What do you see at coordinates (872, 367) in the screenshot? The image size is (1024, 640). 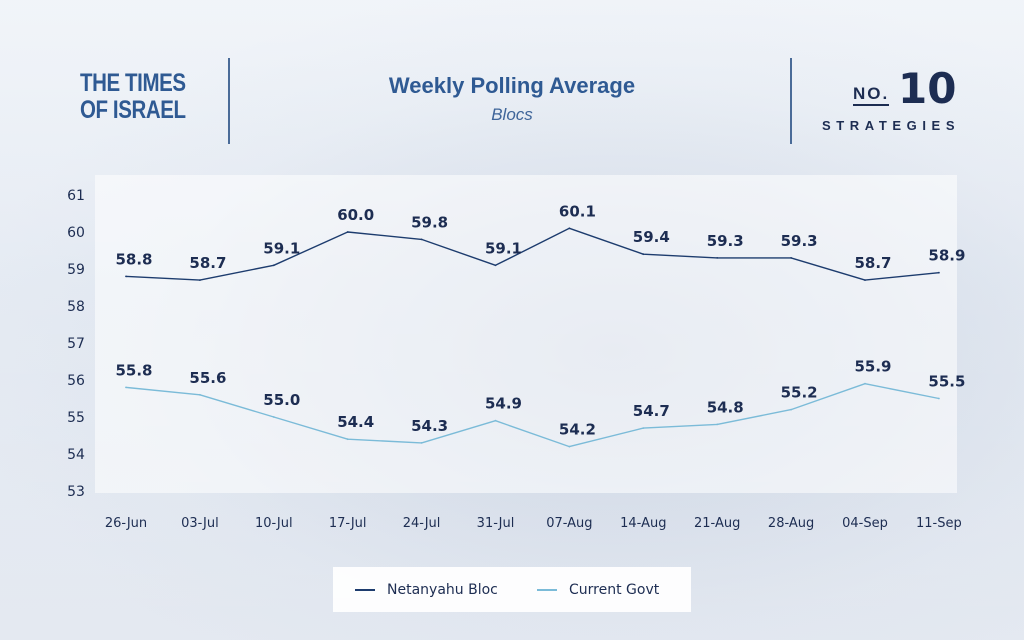 I see `data-label: 55.9` at bounding box center [872, 367].